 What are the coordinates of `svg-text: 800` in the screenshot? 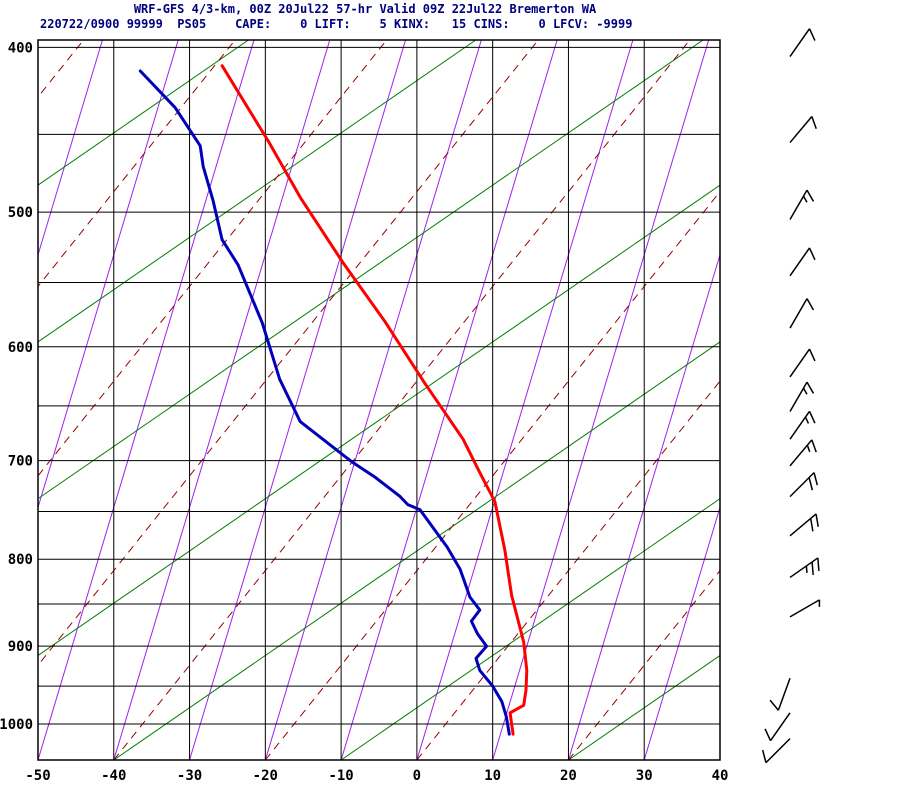 It's located at (20, 560).